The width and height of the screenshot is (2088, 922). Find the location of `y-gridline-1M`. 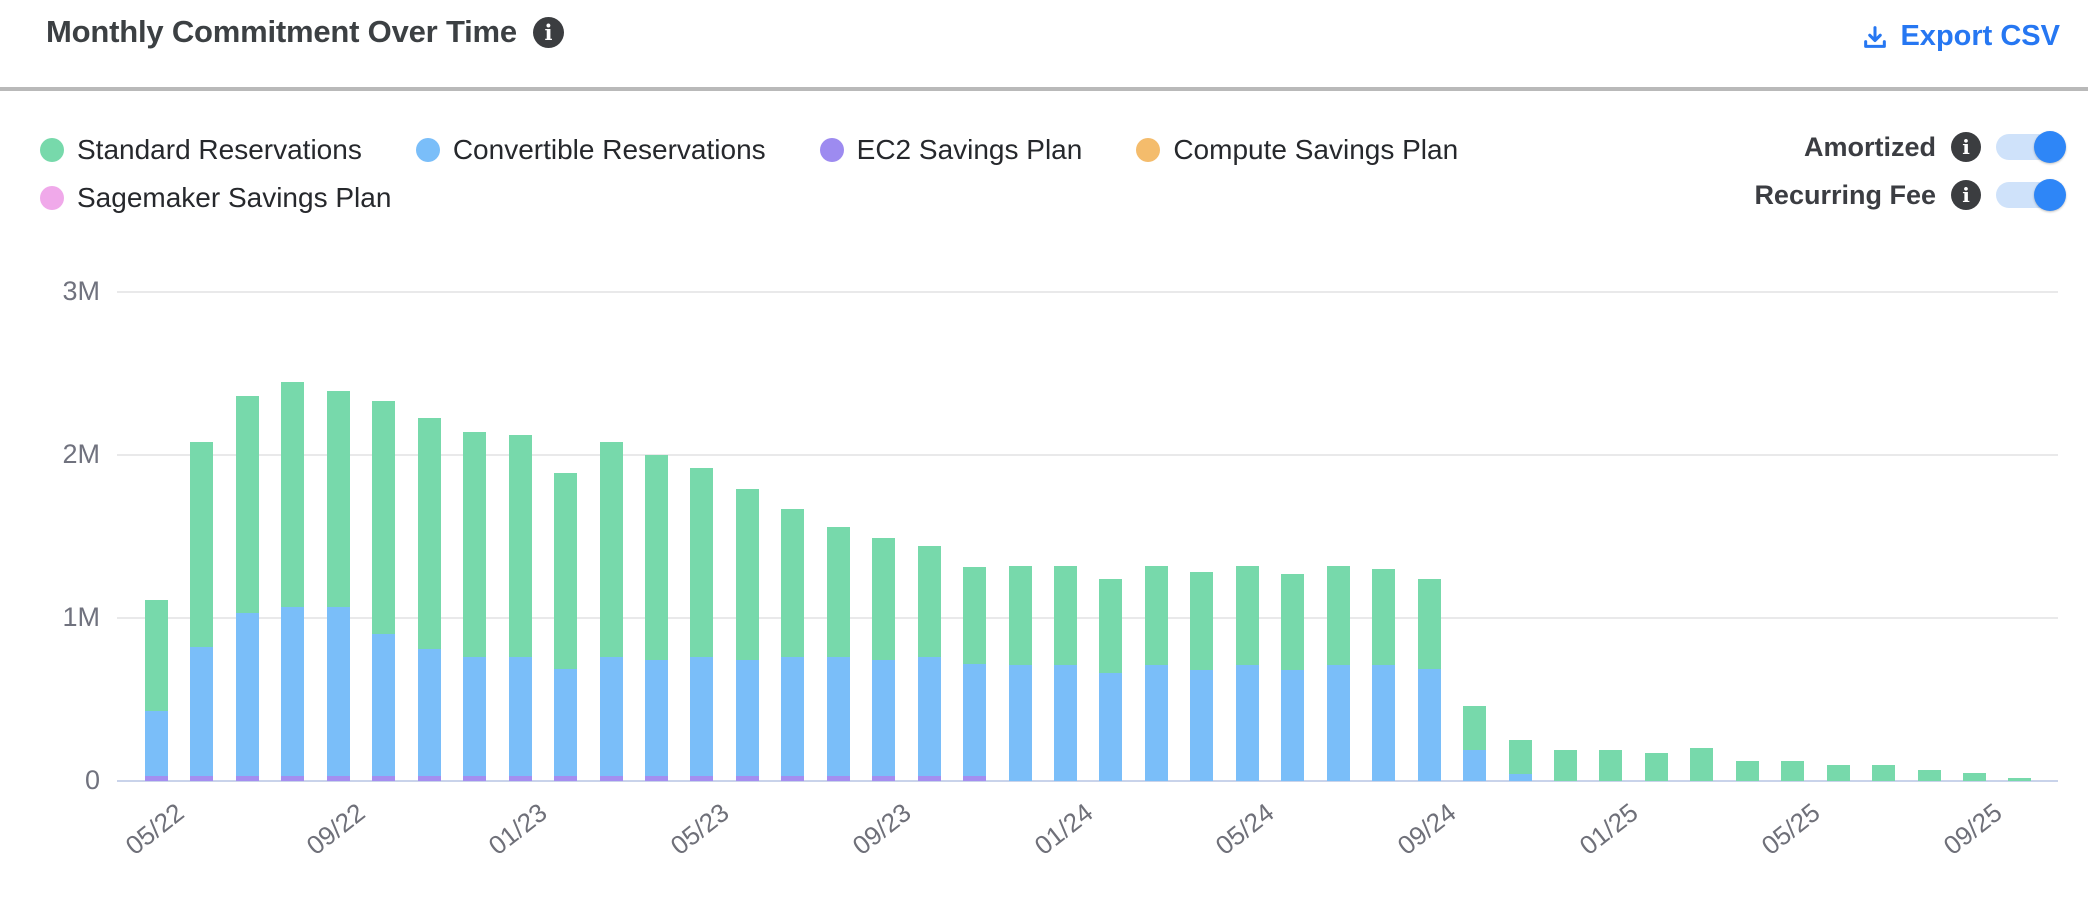

y-gridline-1M is located at coordinates (1087, 618).